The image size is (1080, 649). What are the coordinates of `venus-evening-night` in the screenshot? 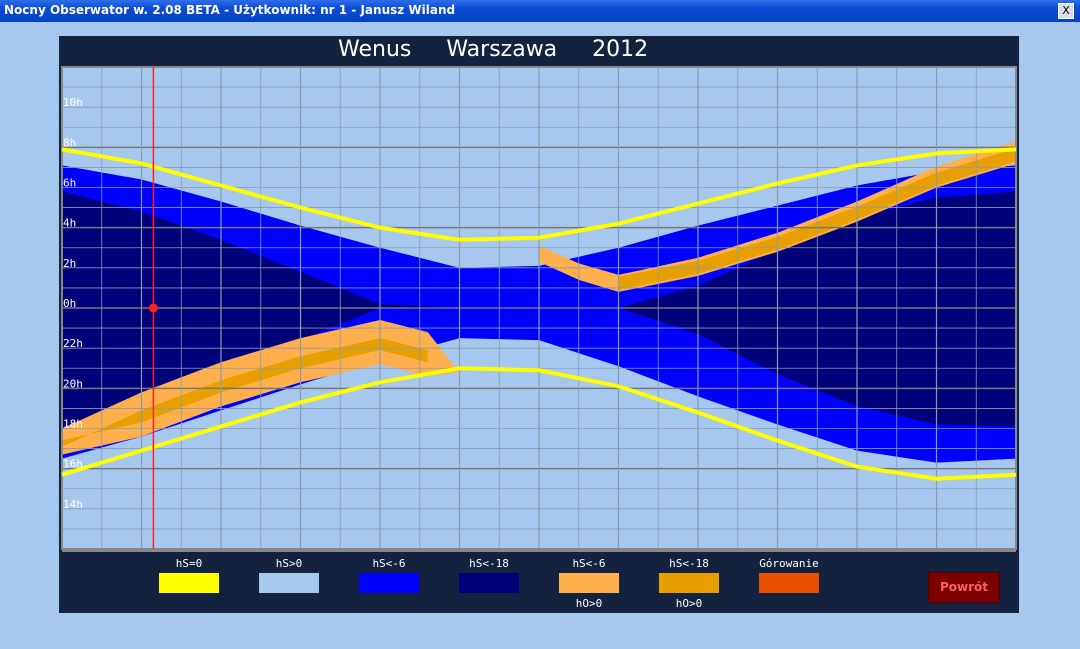 It's located at (245, 392).